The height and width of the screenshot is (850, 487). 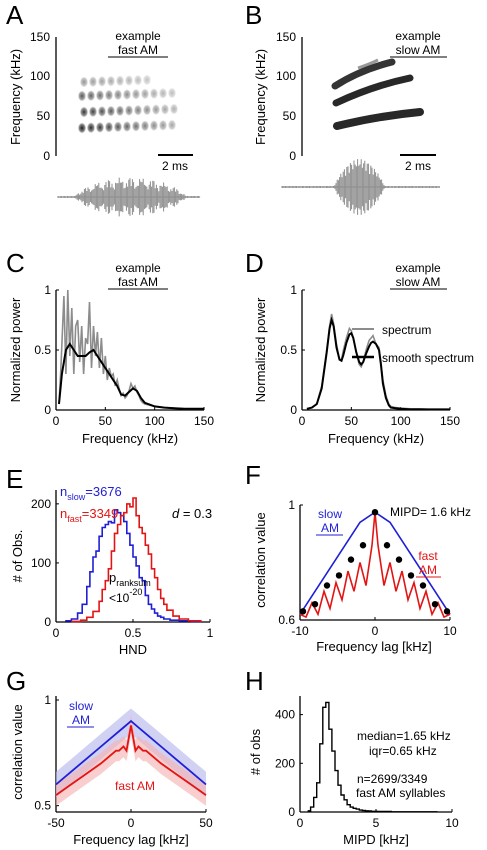 I want to click on h-stat-population: fast AM syllables, so click(x=400, y=793).